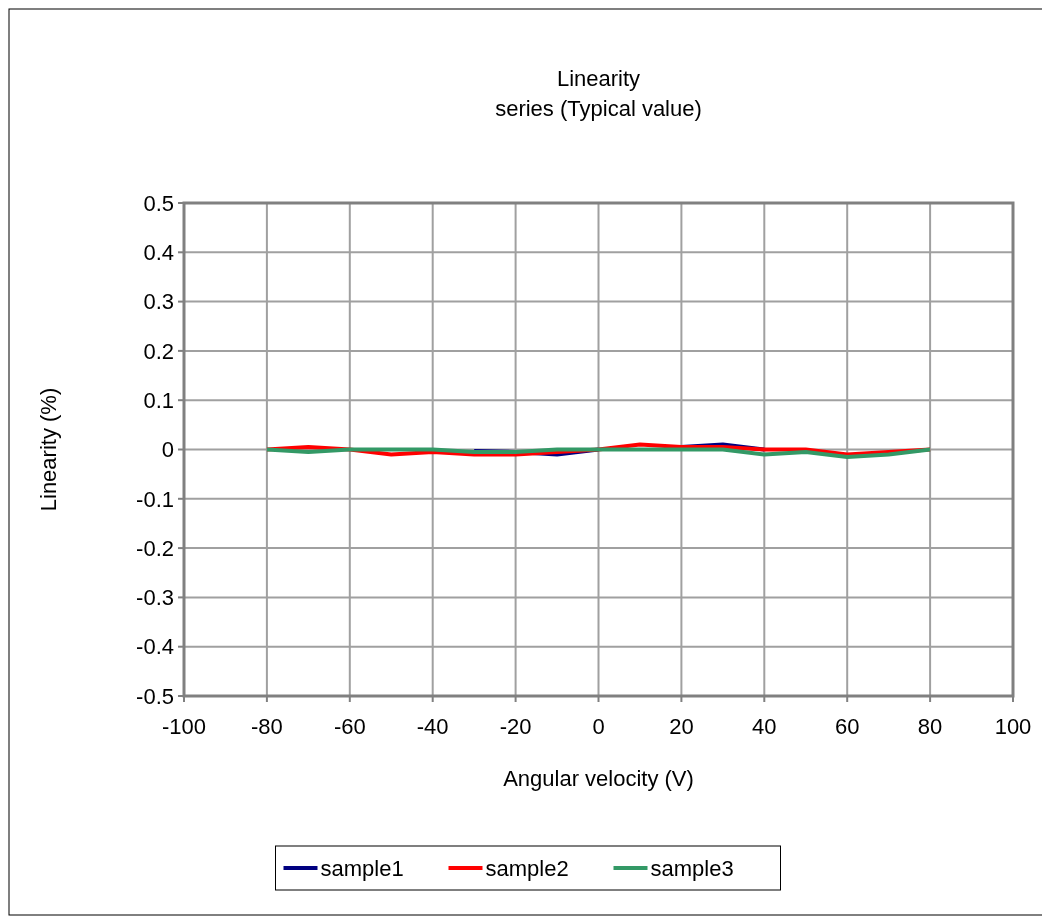  What do you see at coordinates (598, 726) in the screenshot?
I see `x-tick-label: 0` at bounding box center [598, 726].